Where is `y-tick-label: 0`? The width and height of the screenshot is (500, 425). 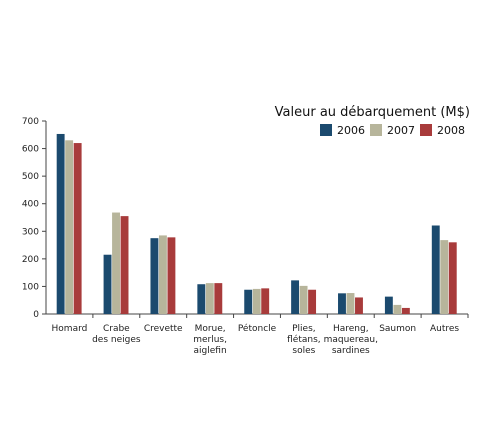
y-tick-label: 0 is located at coordinates (36, 315).